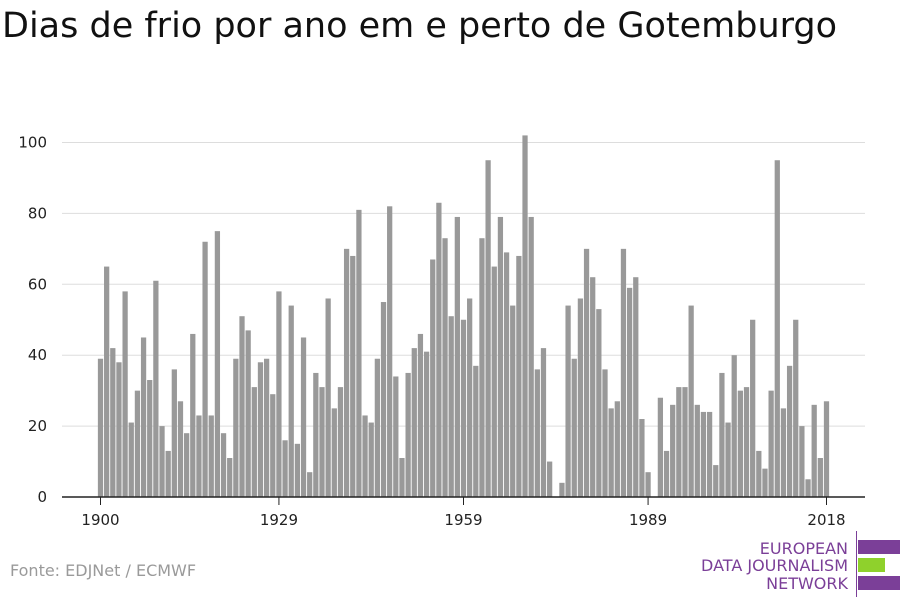 The height and width of the screenshot is (600, 900). I want to click on y-tick-label: 20, so click(37, 426).